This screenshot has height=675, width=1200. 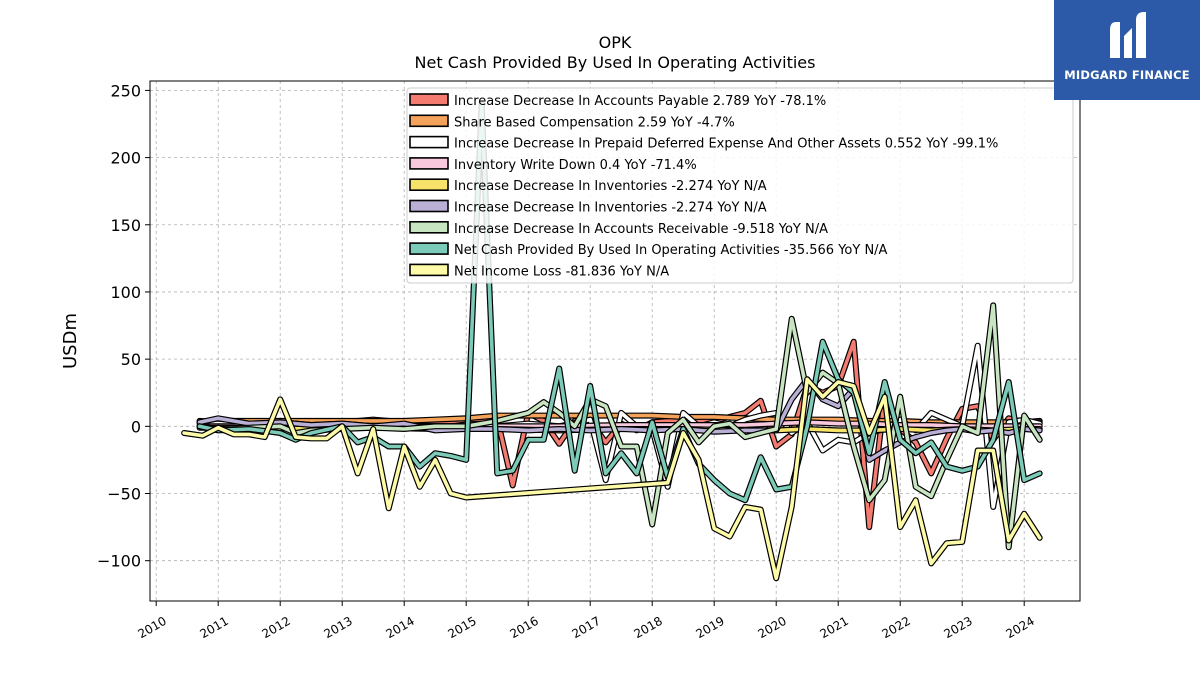 What do you see at coordinates (957, 627) in the screenshot?
I see `x-tick-label: 2023` at bounding box center [957, 627].